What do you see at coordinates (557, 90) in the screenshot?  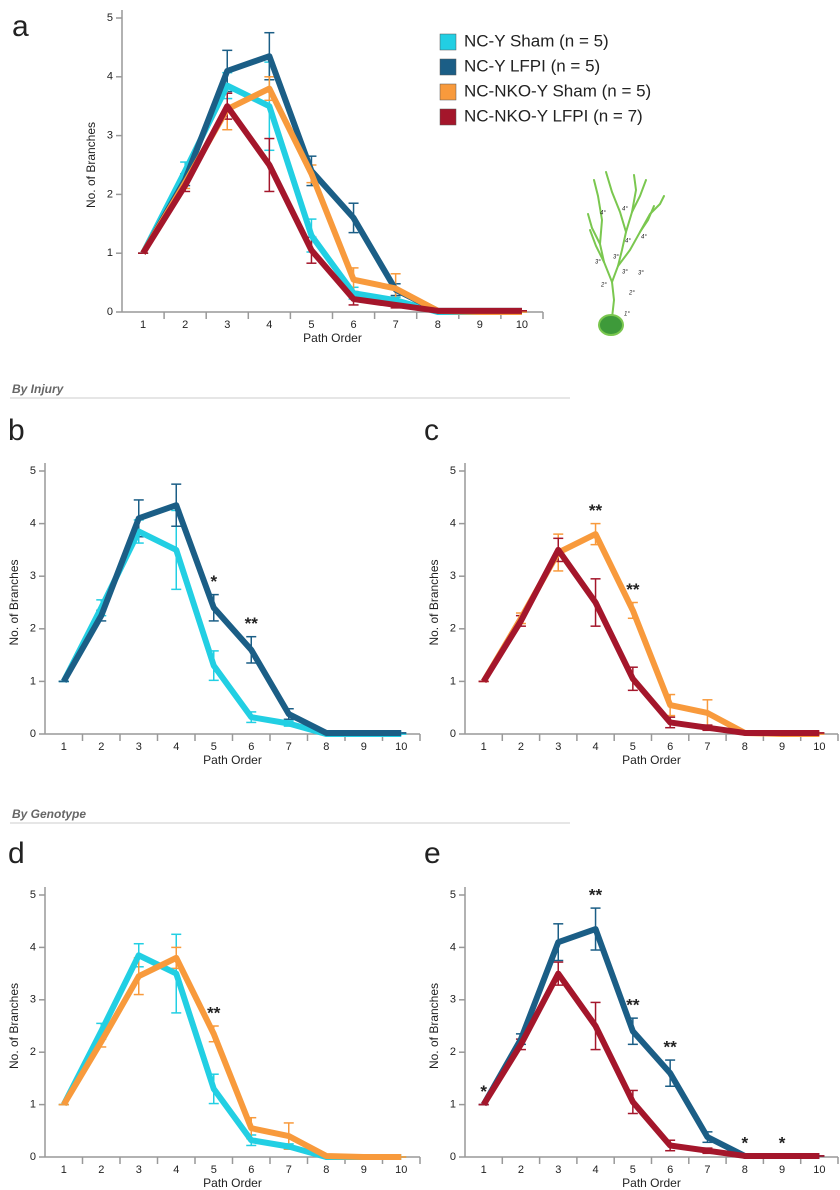 I see `legend-label: NC-NKO-Y Sham (n = 5)` at bounding box center [557, 90].